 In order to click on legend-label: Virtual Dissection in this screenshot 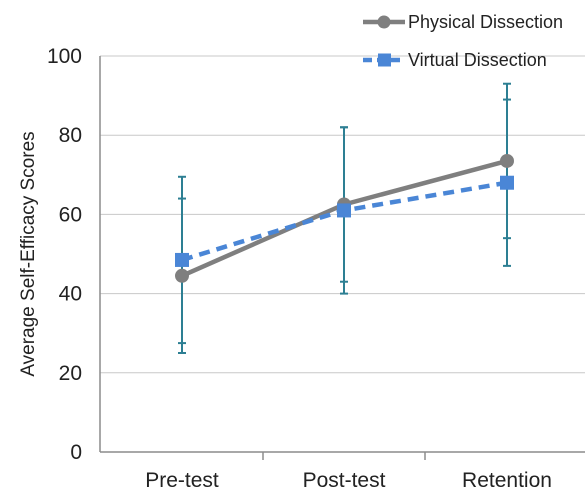, I will do `click(477, 60)`.